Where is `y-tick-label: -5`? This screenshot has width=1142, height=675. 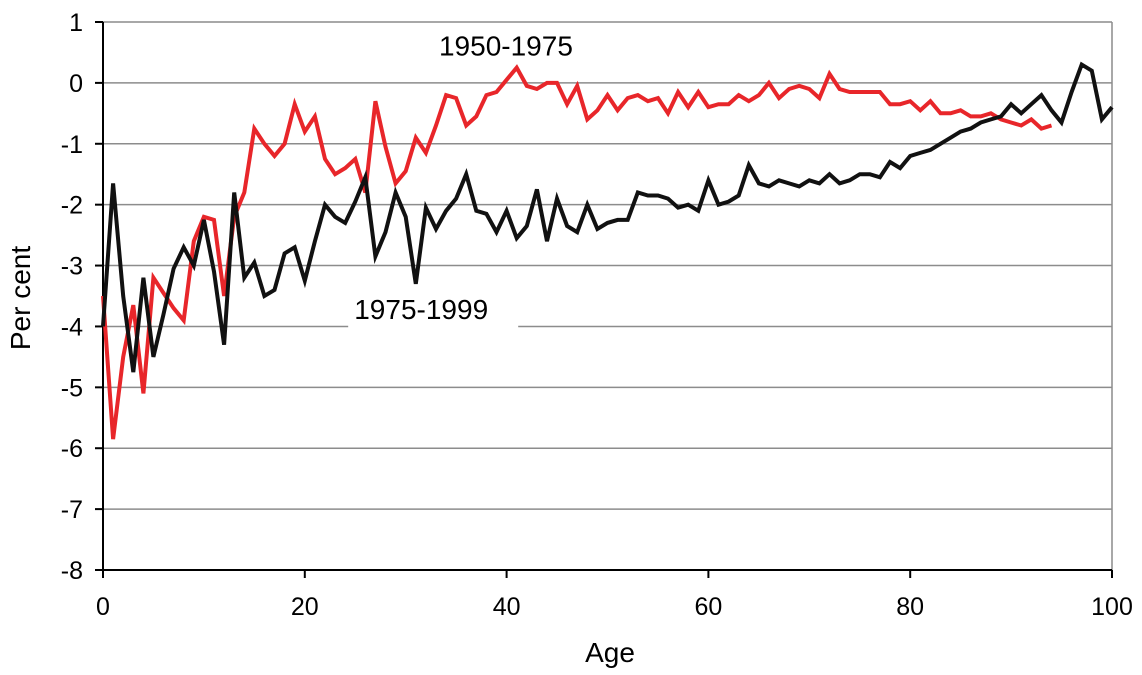 y-tick-label: -5 is located at coordinates (72, 388).